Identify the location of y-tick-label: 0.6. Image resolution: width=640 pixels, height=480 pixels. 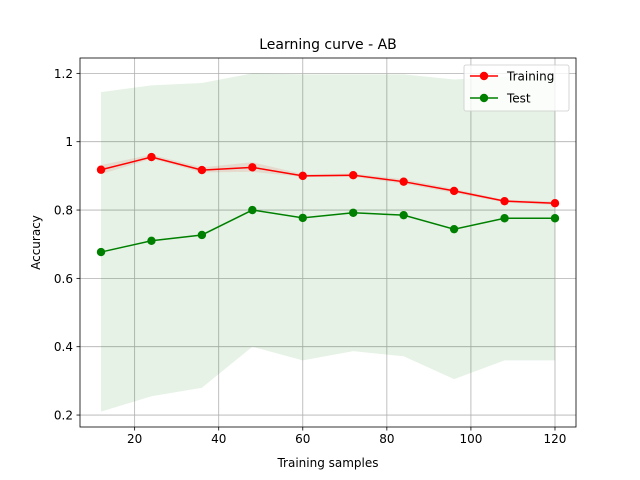
(63, 279).